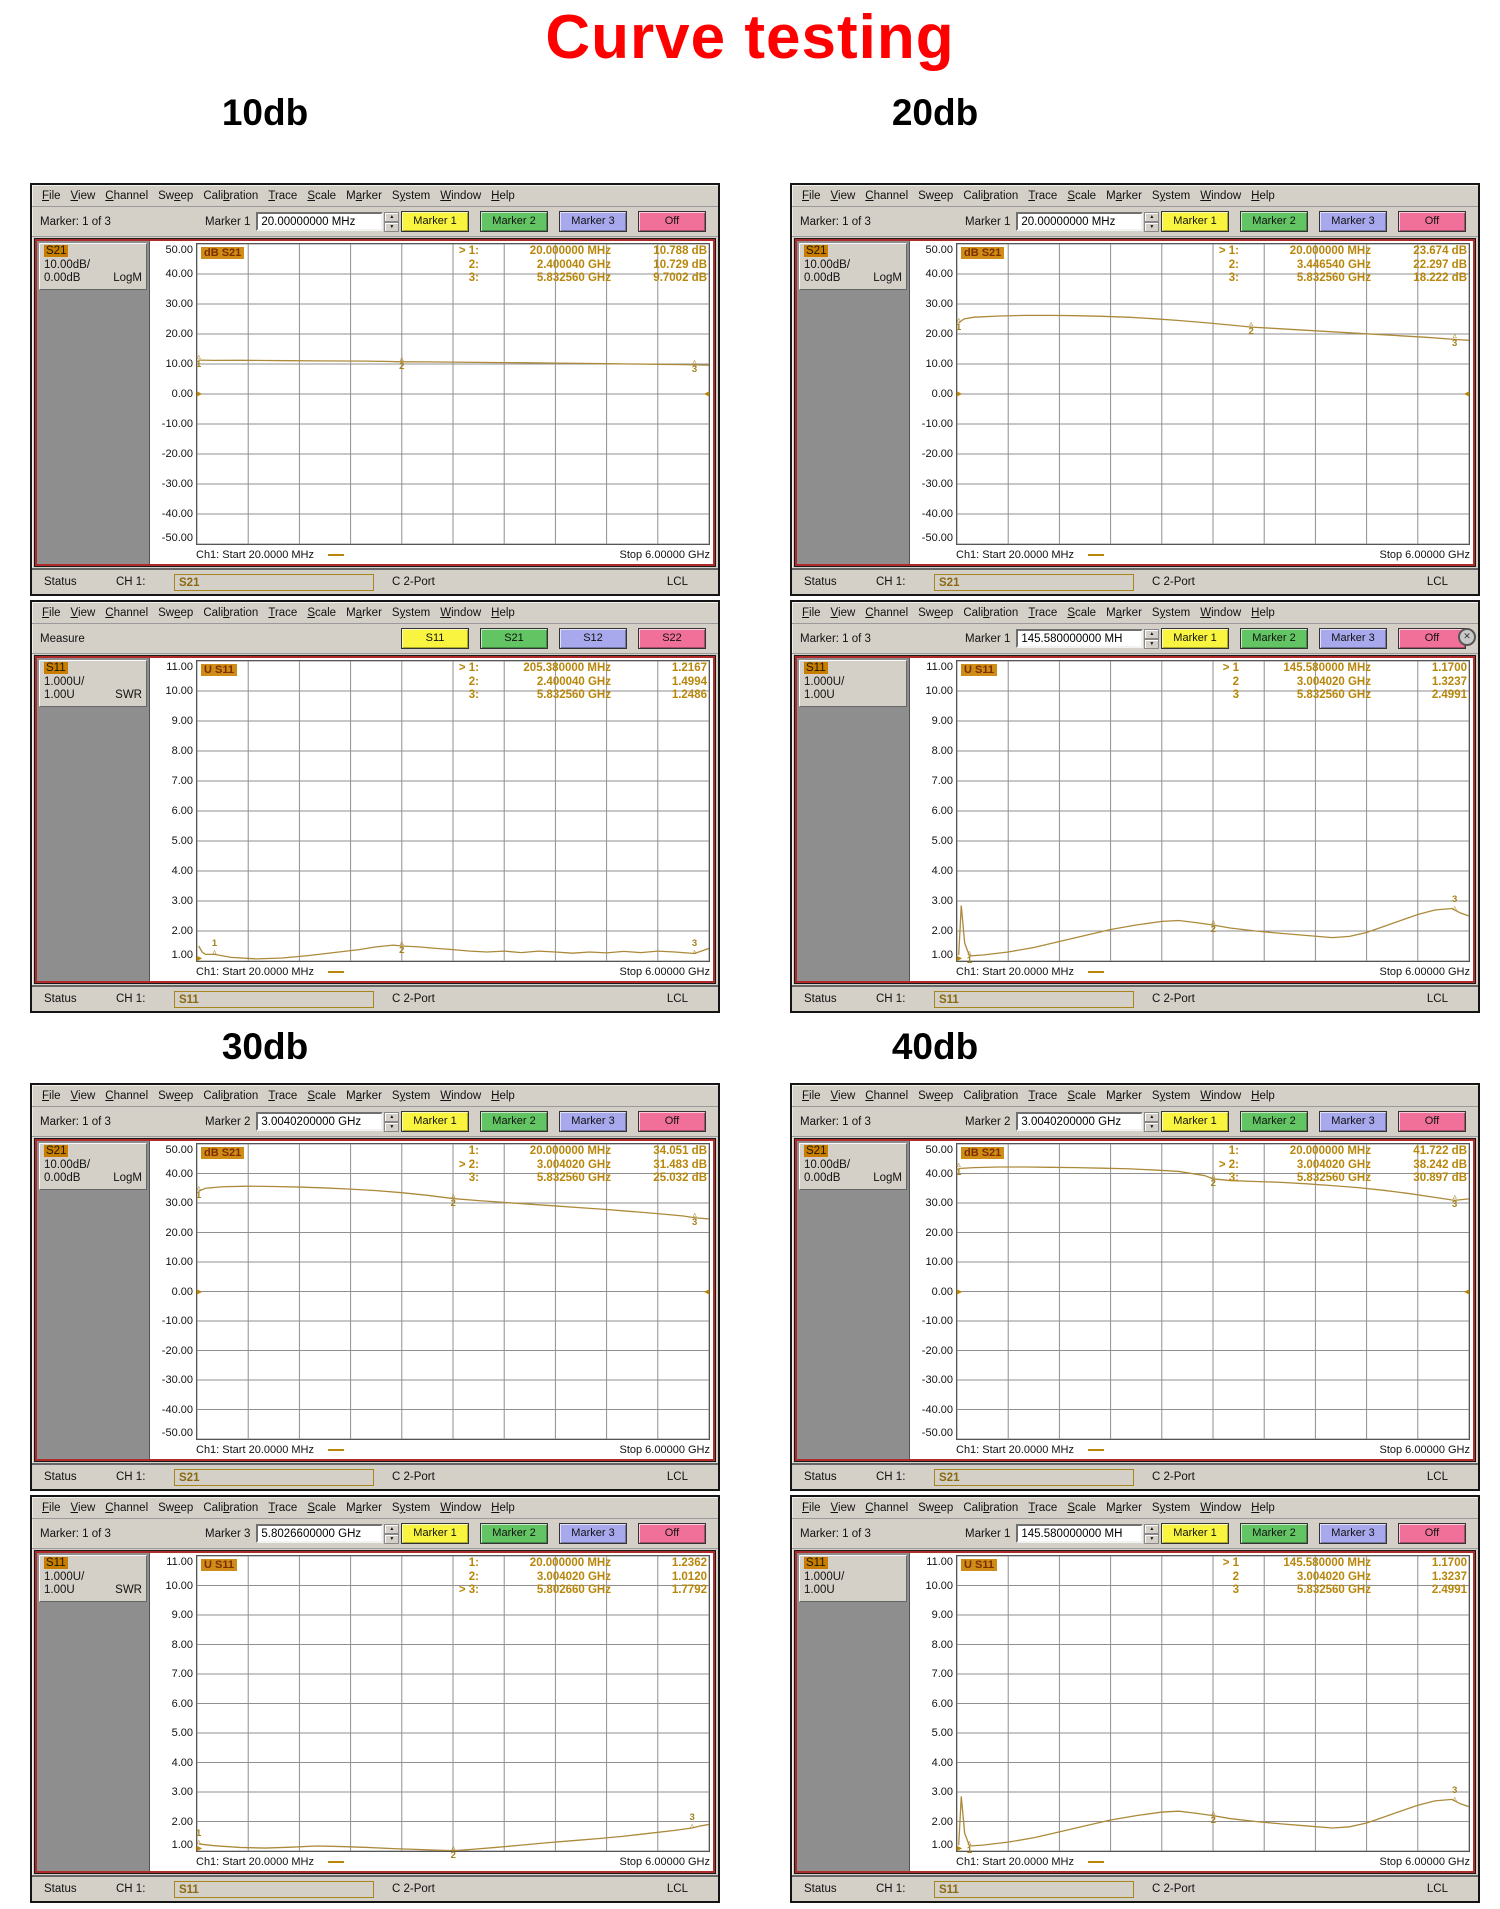 This screenshot has height=1909, width=1500. What do you see at coordinates (593, 638) in the screenshot?
I see `s12-button: S12` at bounding box center [593, 638].